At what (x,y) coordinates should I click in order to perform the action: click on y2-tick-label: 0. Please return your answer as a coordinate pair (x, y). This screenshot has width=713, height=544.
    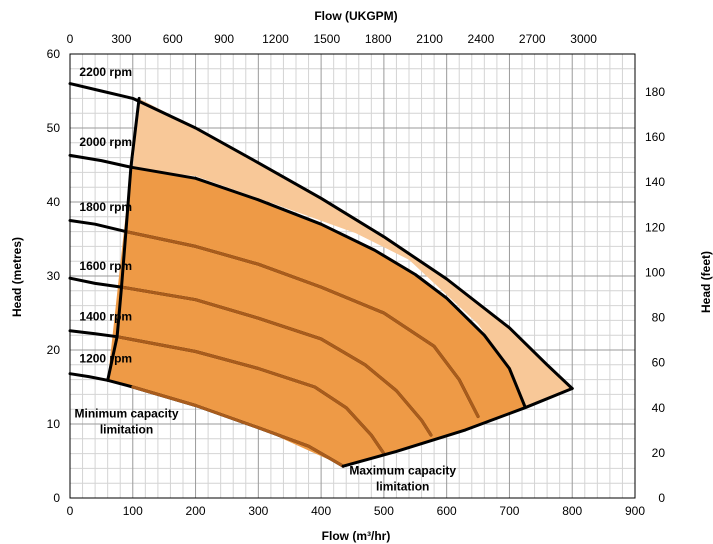
    Looking at the image, I should click on (661, 498).